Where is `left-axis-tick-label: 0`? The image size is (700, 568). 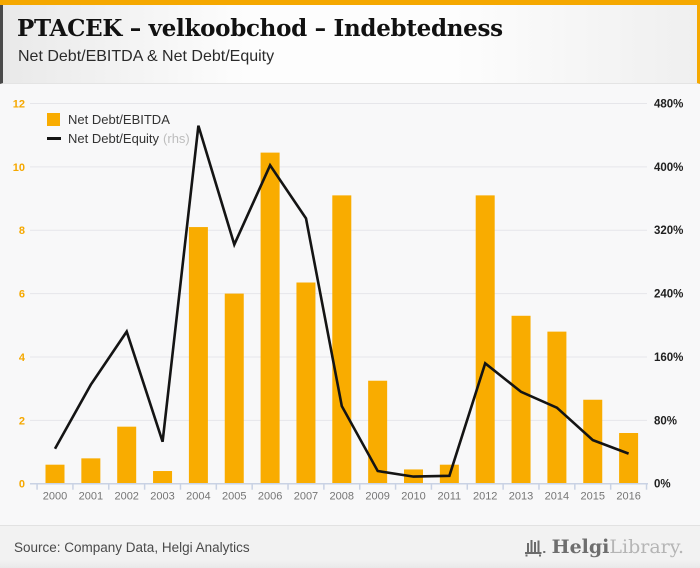 left-axis-tick-label: 0 is located at coordinates (22, 485).